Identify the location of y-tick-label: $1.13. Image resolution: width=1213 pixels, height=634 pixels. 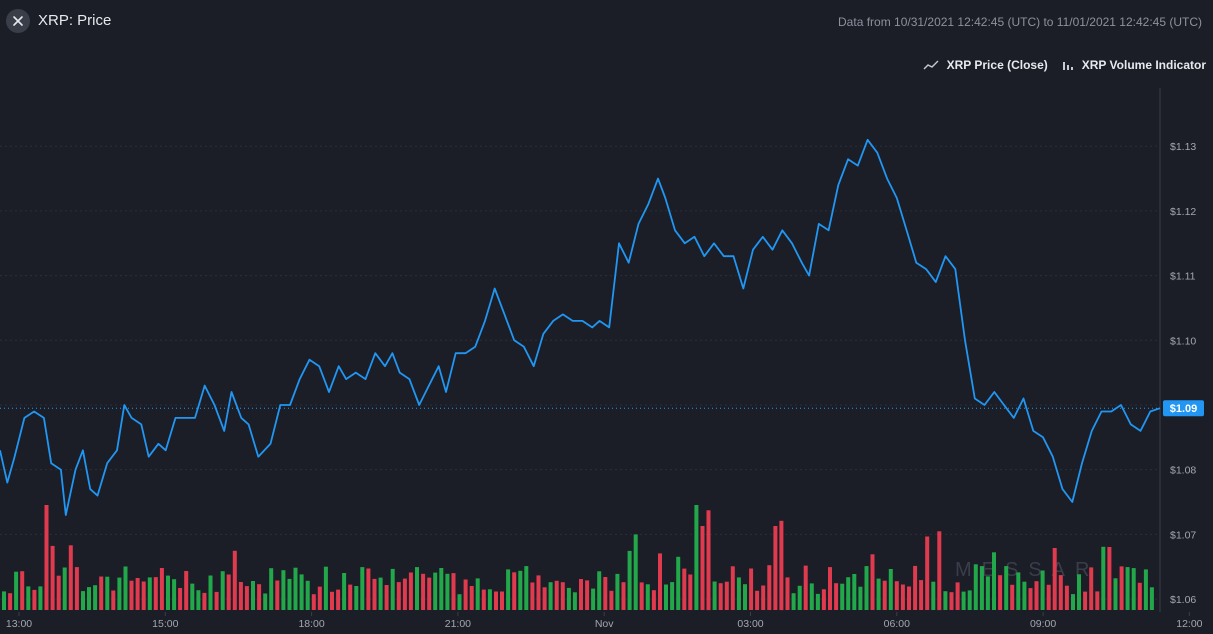
(1183, 147).